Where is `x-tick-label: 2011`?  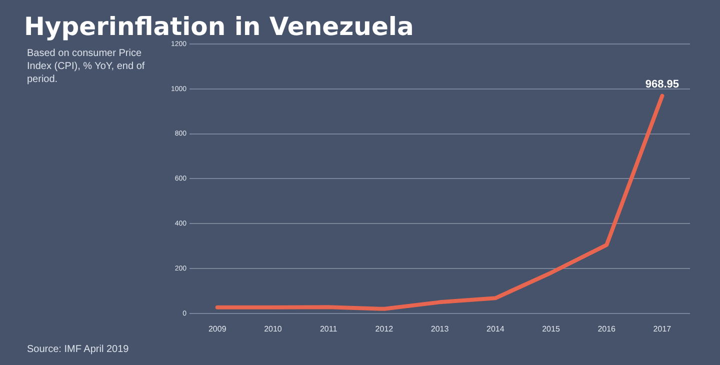
x-tick-label: 2011 is located at coordinates (329, 329).